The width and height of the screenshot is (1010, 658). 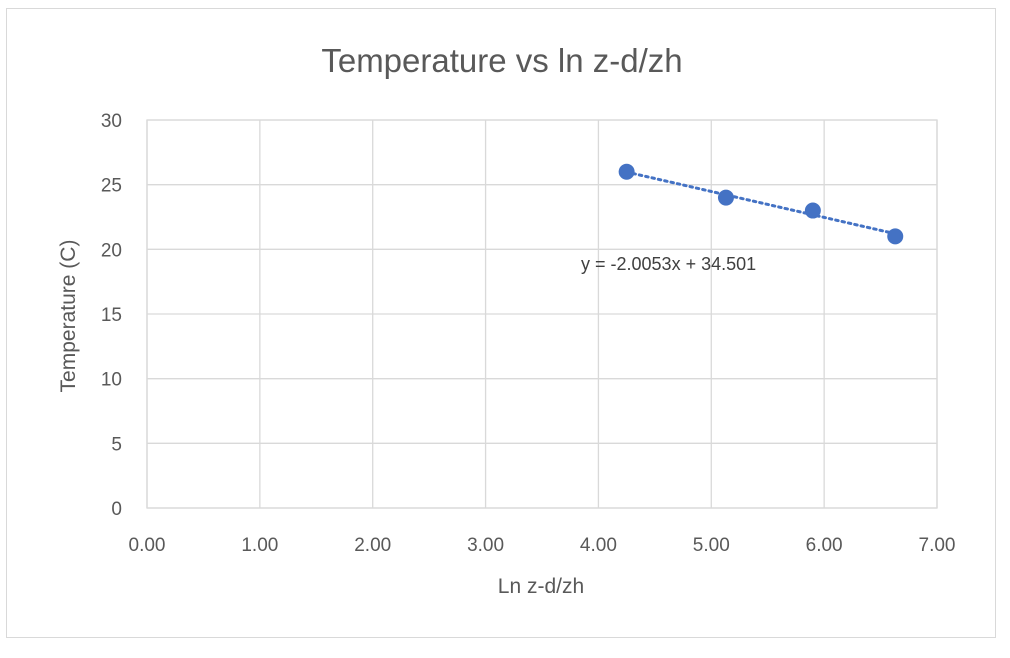 What do you see at coordinates (501, 60) in the screenshot?
I see `chart-title: Temperature vs ln z-d/zh` at bounding box center [501, 60].